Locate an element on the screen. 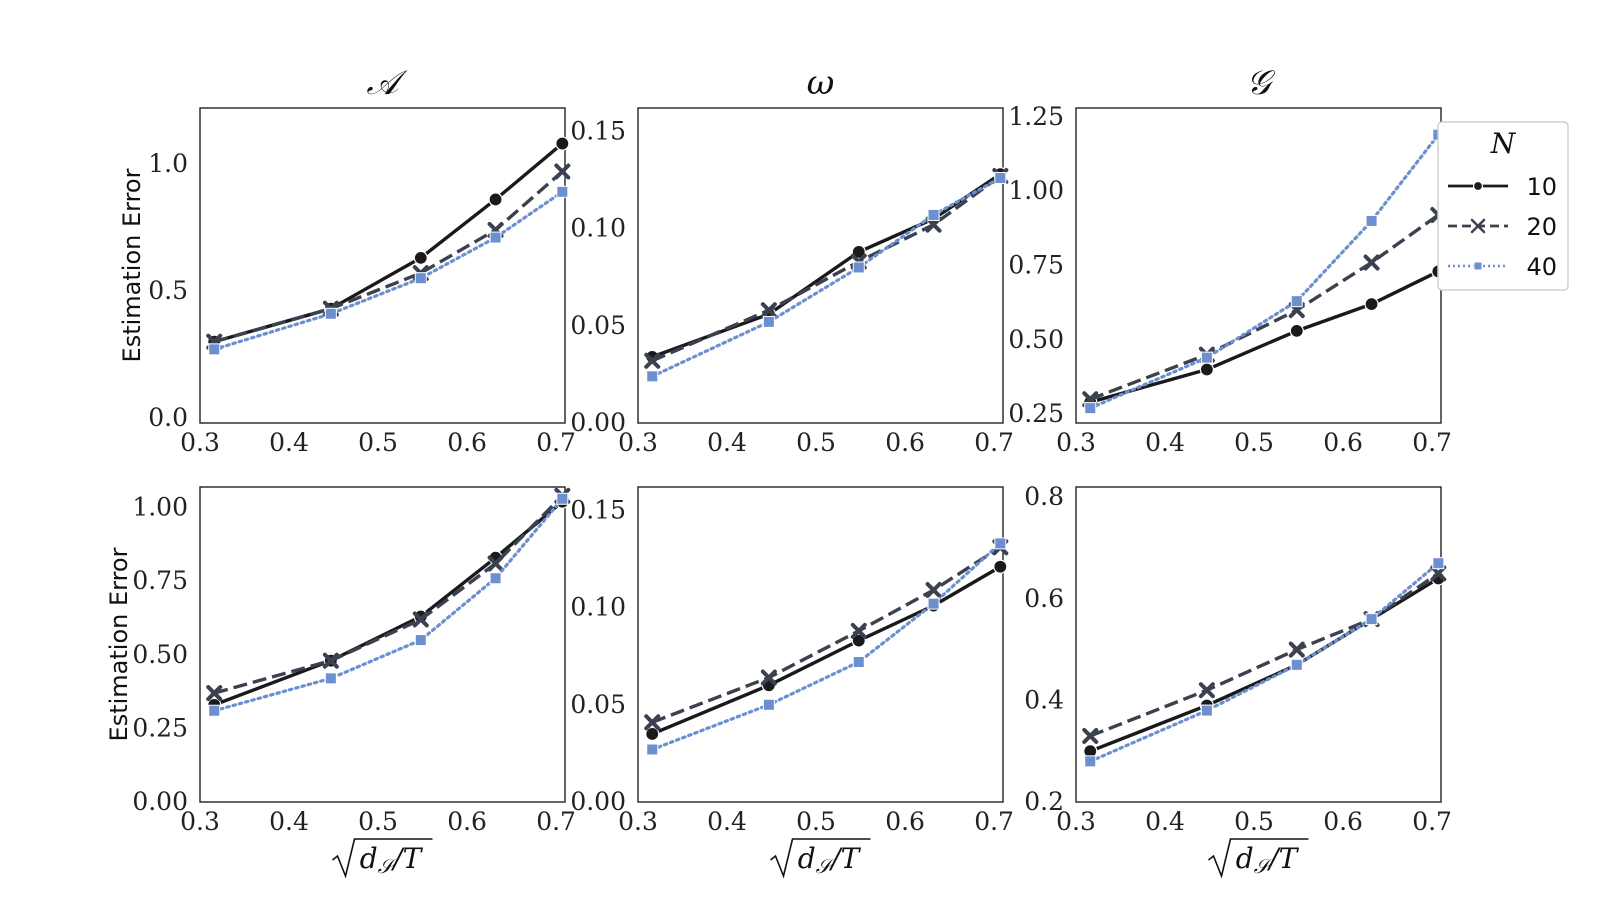 The image size is (1600, 900). y-tick-label: 0.8 is located at coordinates (1044, 496).